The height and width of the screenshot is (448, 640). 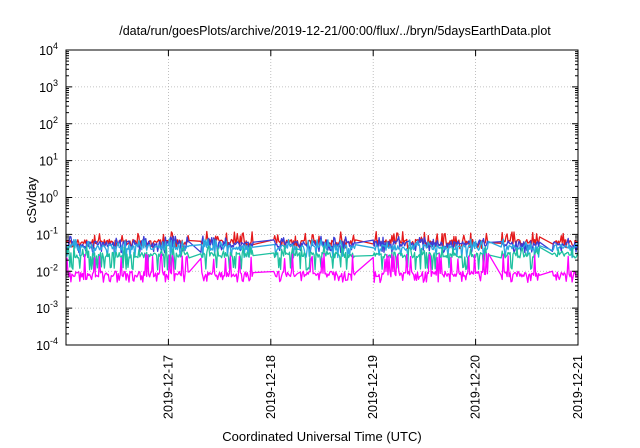 I want to click on y-tick-label: 10⁻⁴, so click(x=47, y=344).